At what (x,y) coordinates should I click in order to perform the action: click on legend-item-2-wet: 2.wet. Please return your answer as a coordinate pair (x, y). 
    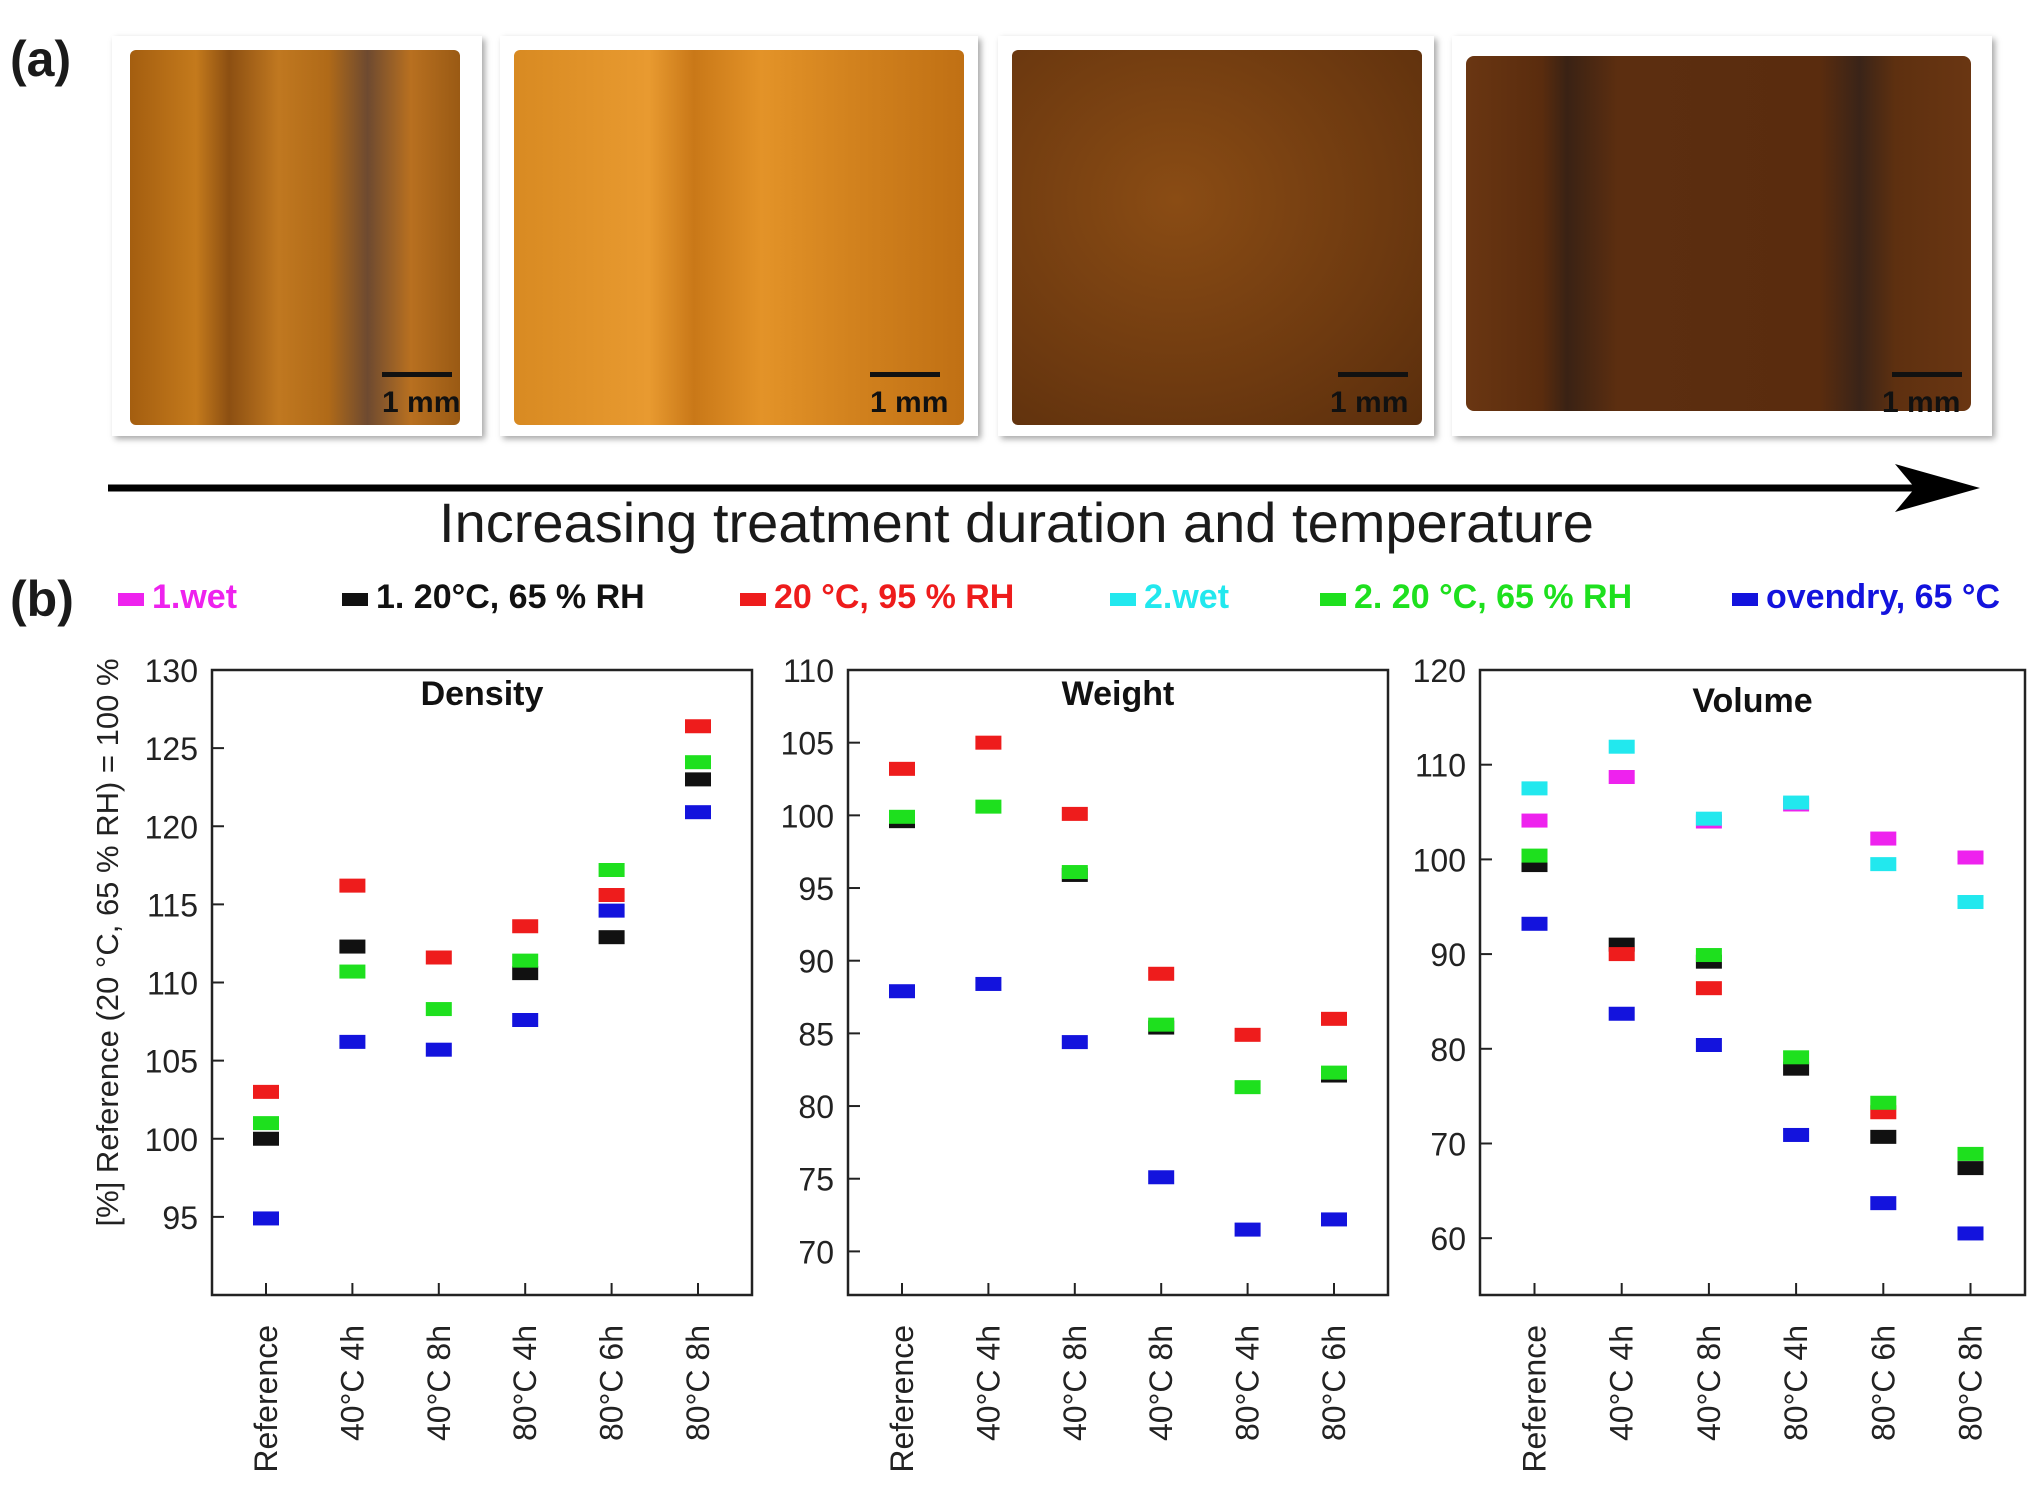
    Looking at the image, I should click on (1169, 597).